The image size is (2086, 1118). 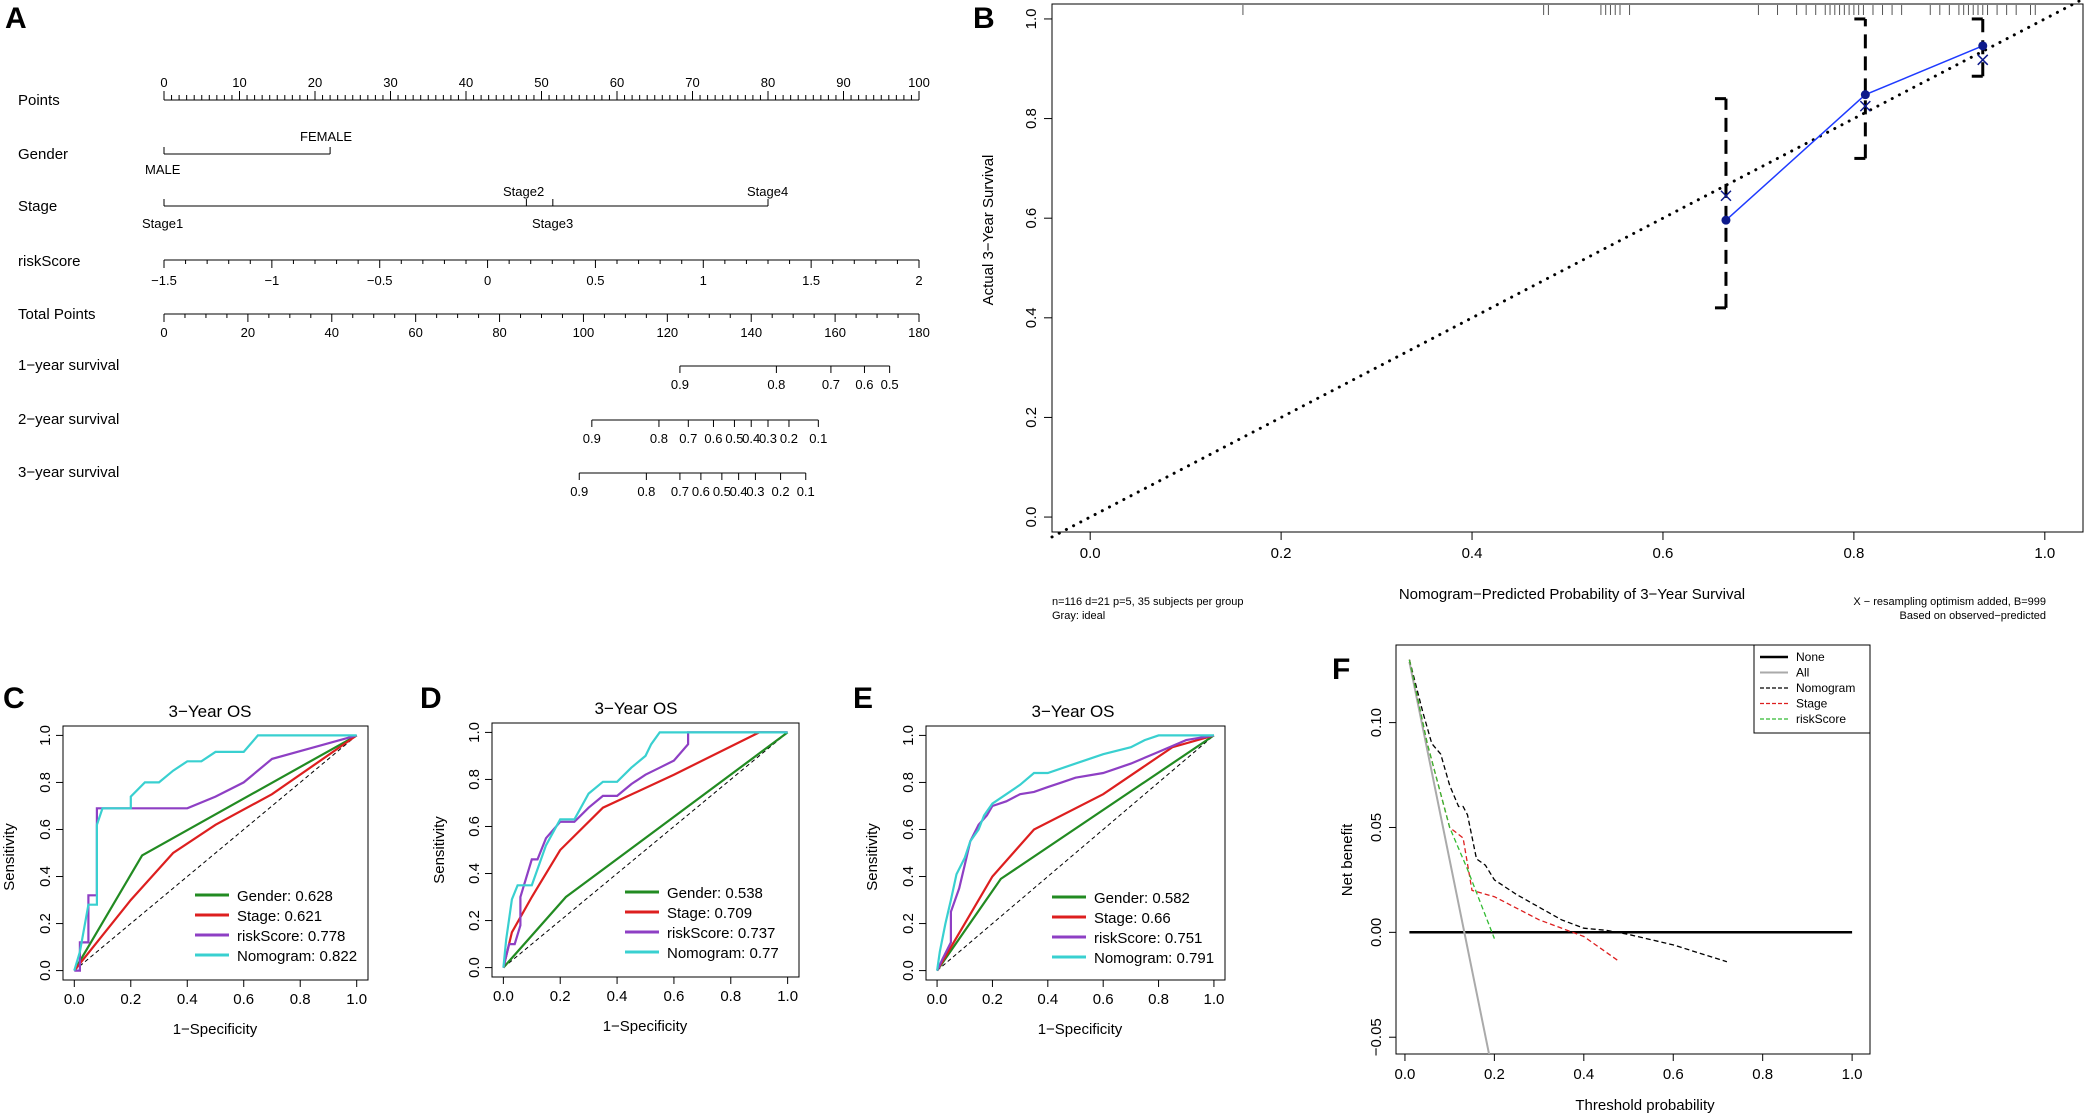 What do you see at coordinates (16, 18) in the screenshot?
I see `panel-label-a: A` at bounding box center [16, 18].